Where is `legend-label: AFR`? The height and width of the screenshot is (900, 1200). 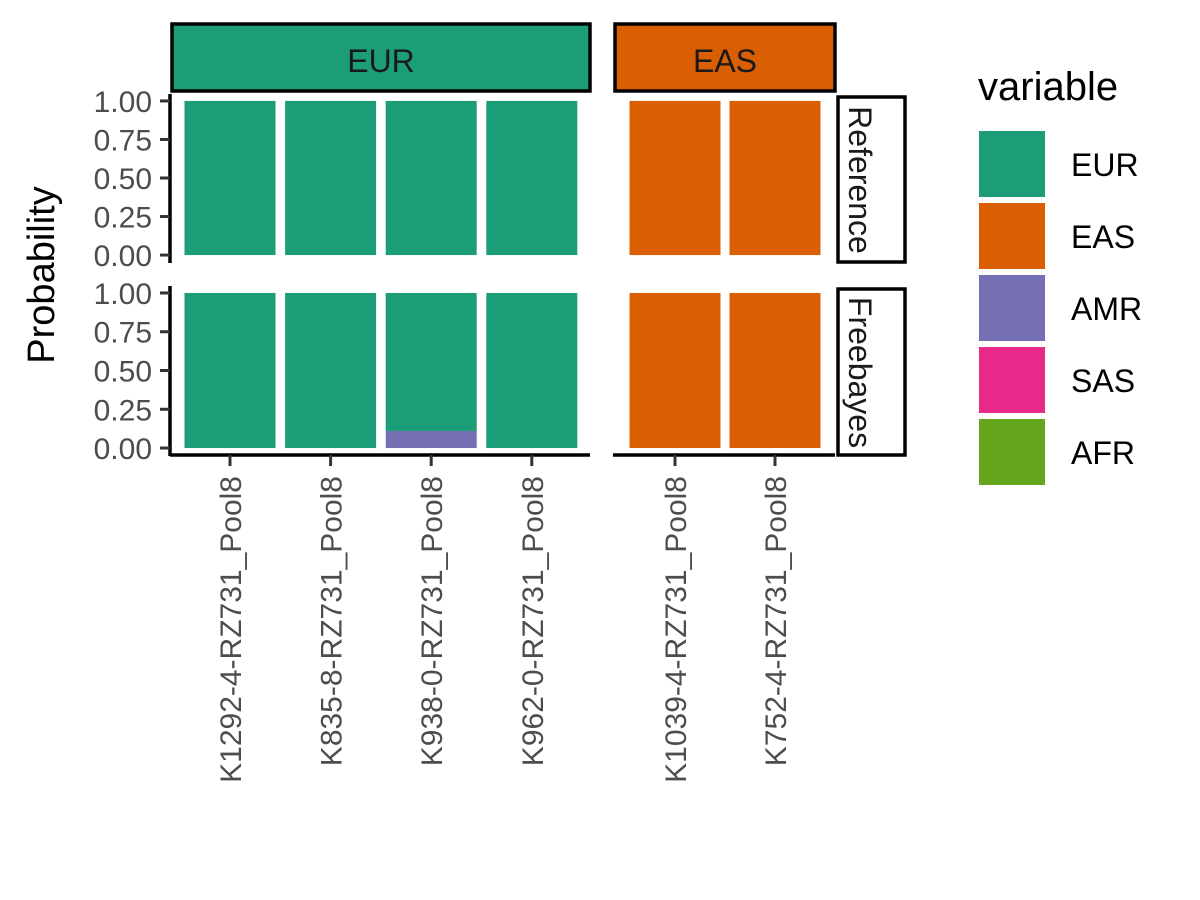
legend-label: AFR is located at coordinates (1103, 453).